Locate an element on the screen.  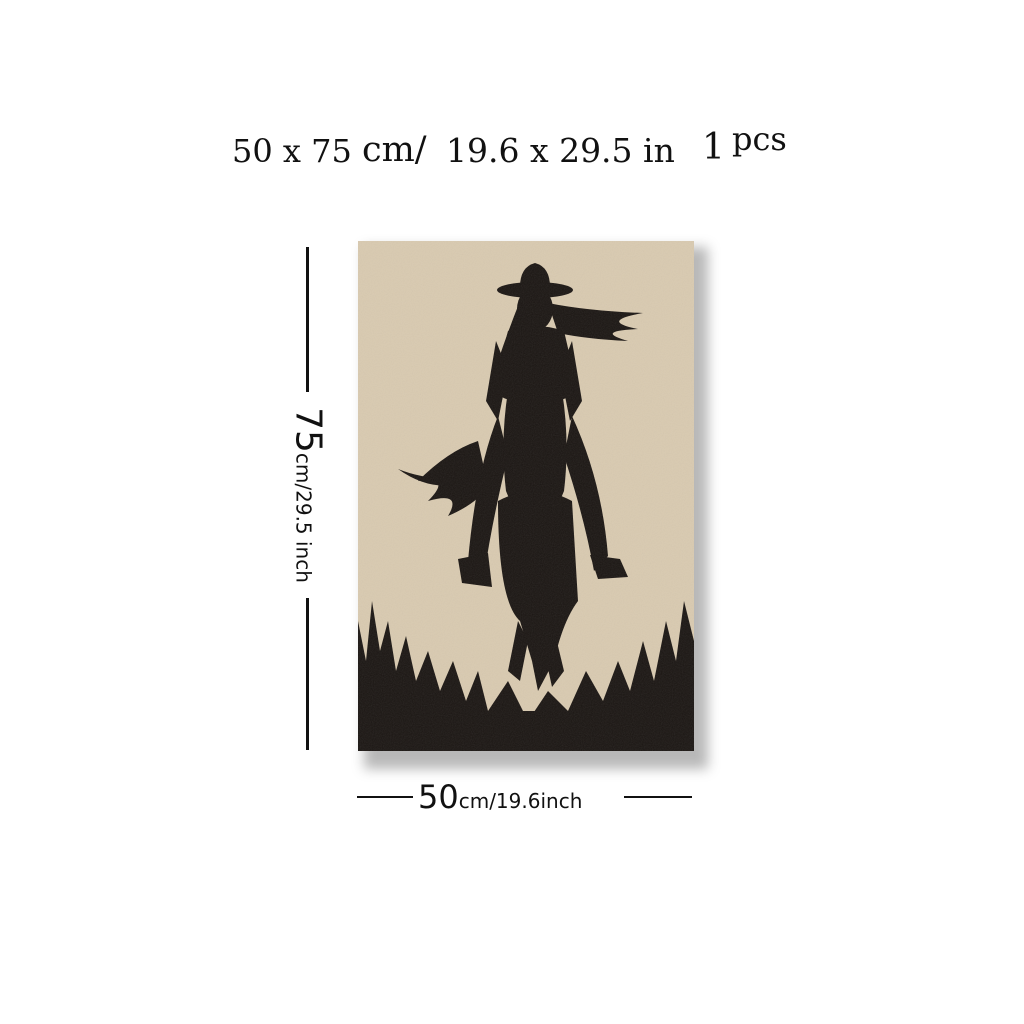
headline-quantity-number: 1 is located at coordinates (713, 147).